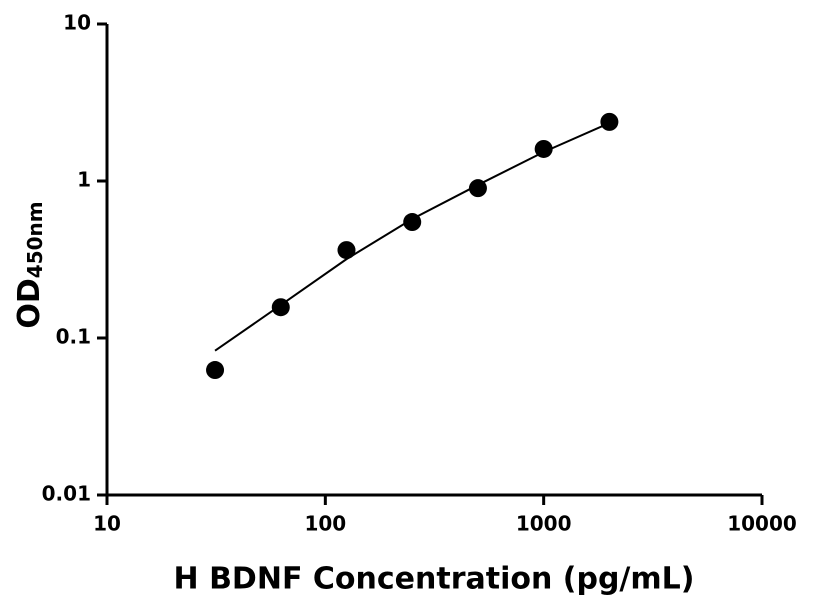 This screenshot has width=816, height=612. I want to click on x-tick-label: 10, so click(107, 524).